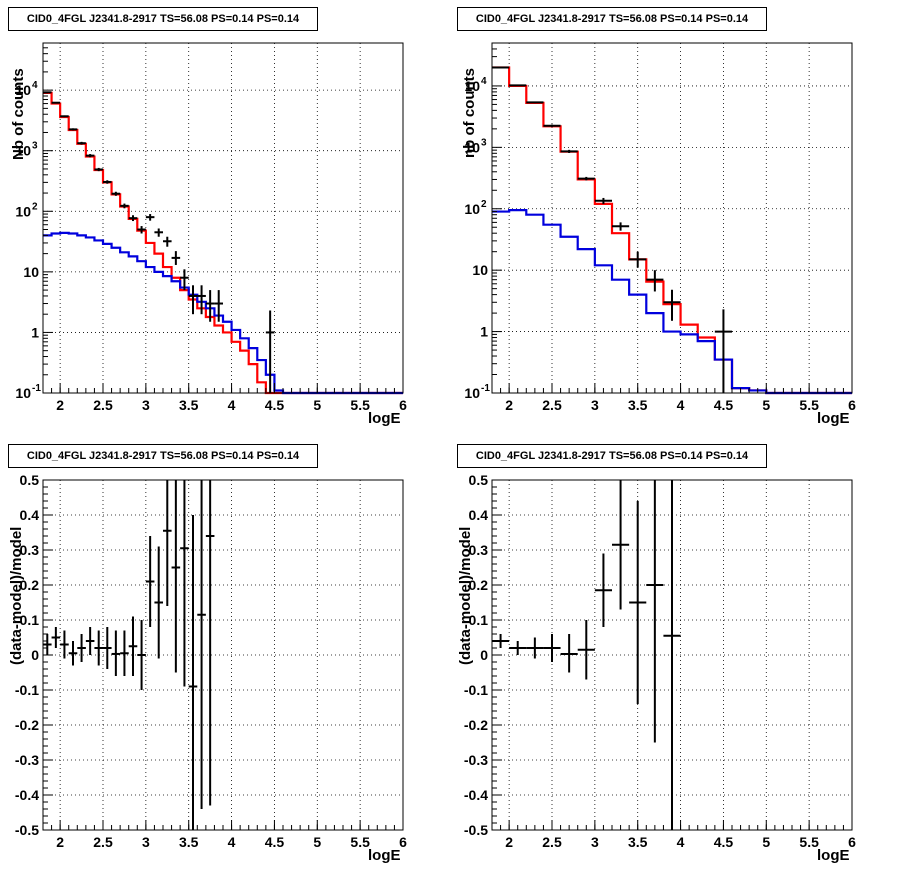 This screenshot has width=898, height=875. What do you see at coordinates (27, 725) in the screenshot?
I see `y-tick-label: -0.2` at bounding box center [27, 725].